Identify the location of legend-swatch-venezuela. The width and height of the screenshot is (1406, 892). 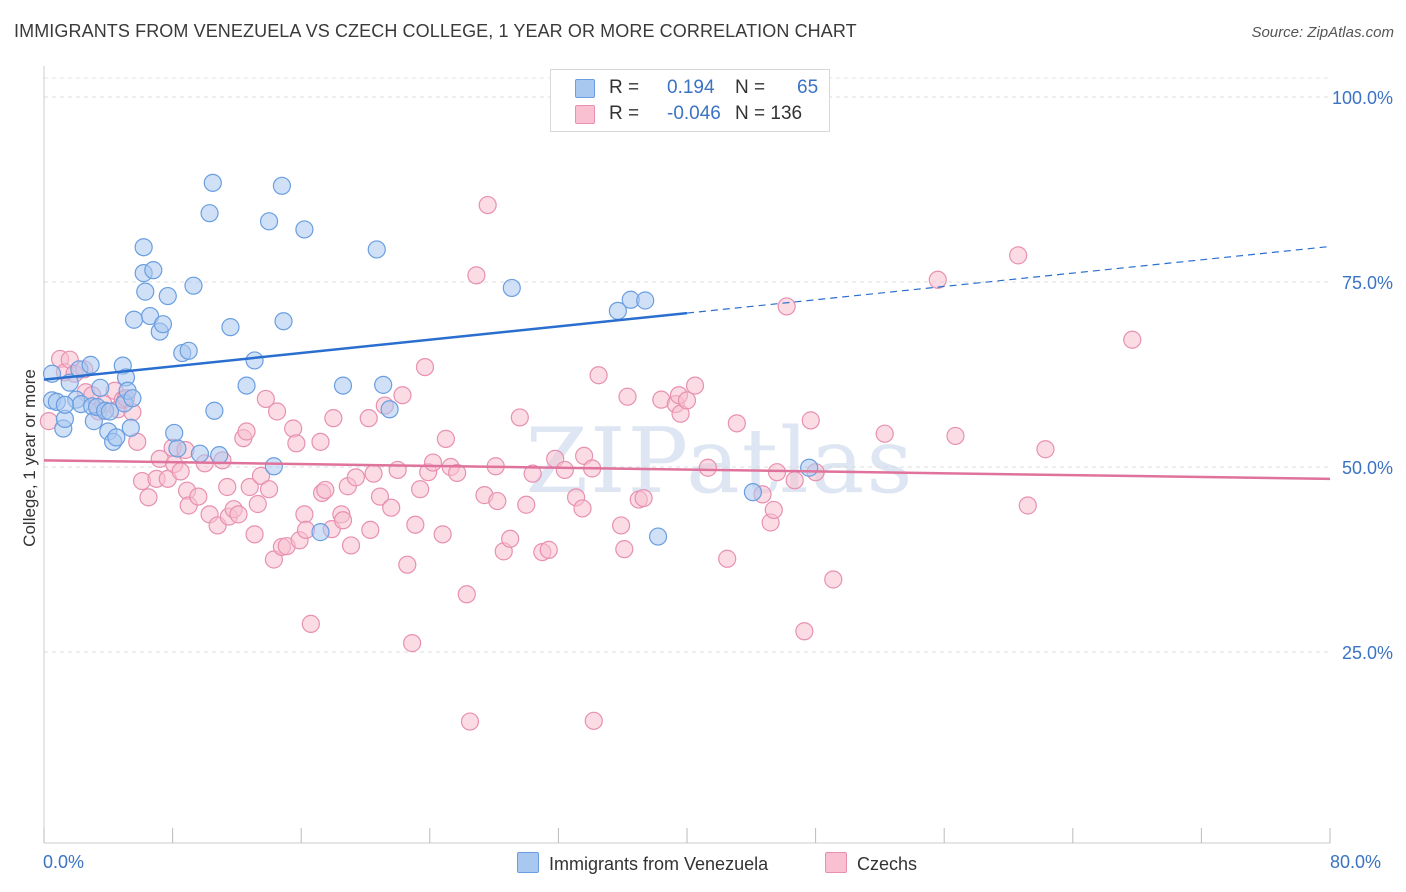
(585, 88).